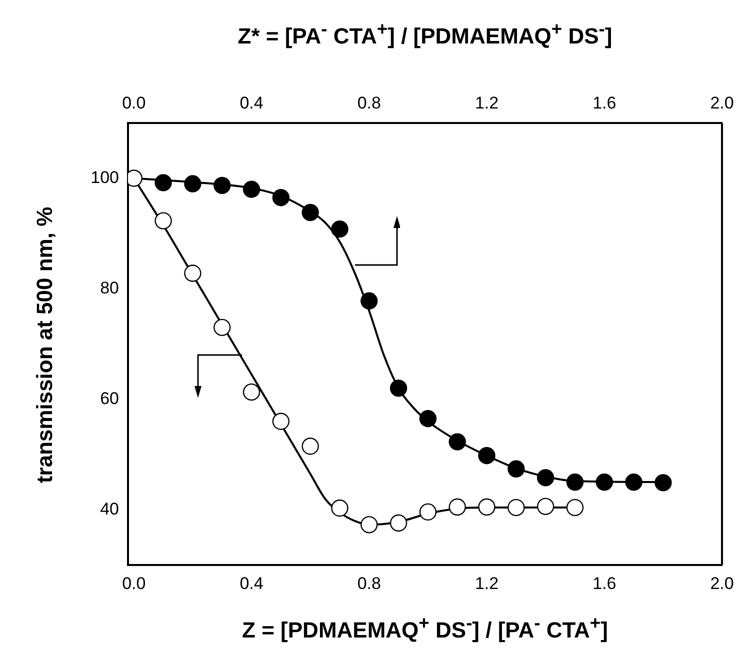  What do you see at coordinates (486, 102) in the screenshot?
I see `x2-tick-label: 1.2` at bounding box center [486, 102].